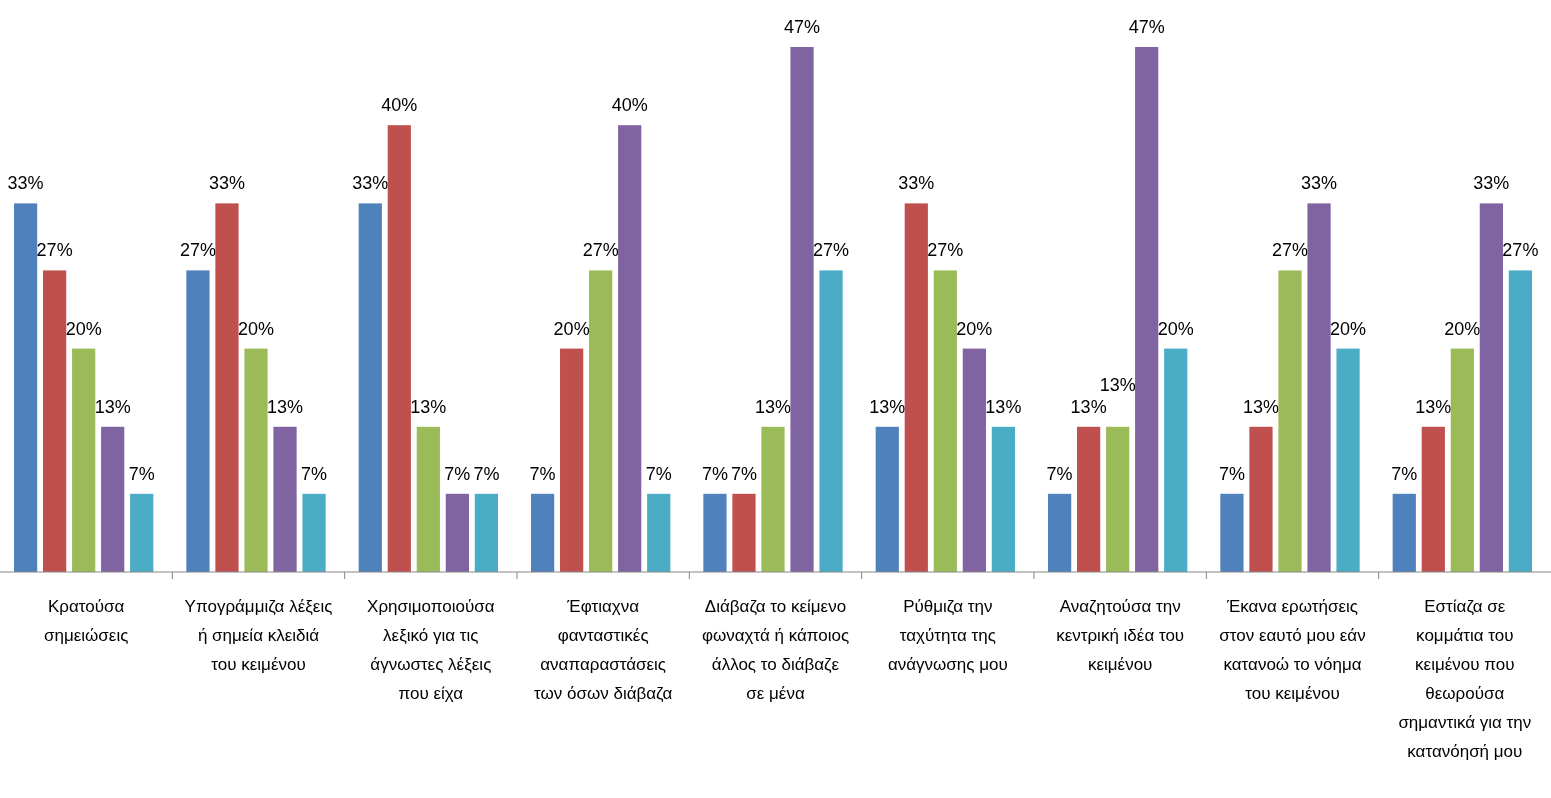  I want to click on x-tick-label: Διάβαζα το κείμενο φωναχτά ή κάποιος άλλος το διάβαζε σε μένα, so click(775, 650).